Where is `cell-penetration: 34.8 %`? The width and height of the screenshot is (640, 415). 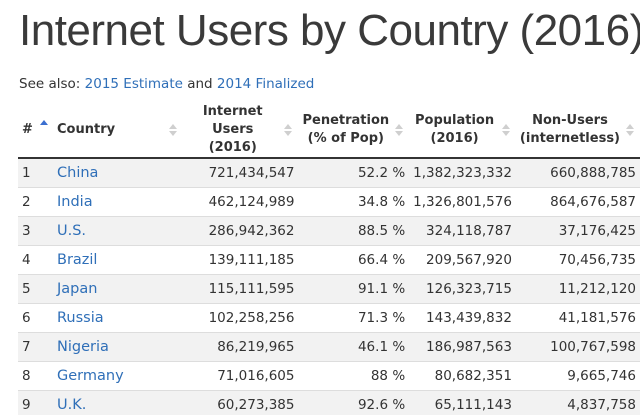 cell-penetration: 34.8 % is located at coordinates (354, 202).